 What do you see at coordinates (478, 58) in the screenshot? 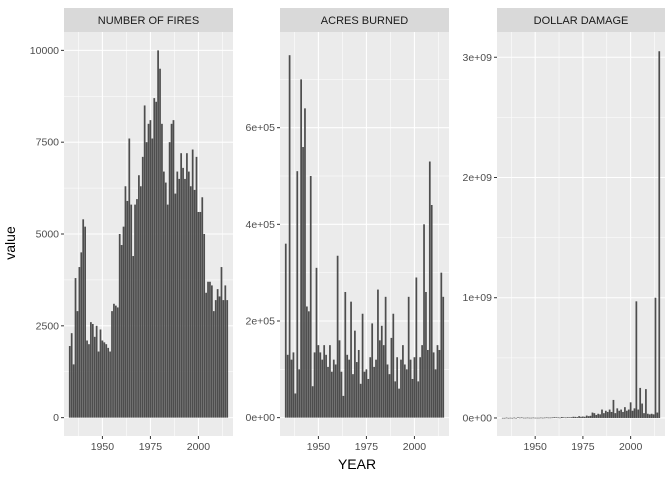
I see `y-tick-label: 3e+09` at bounding box center [478, 58].